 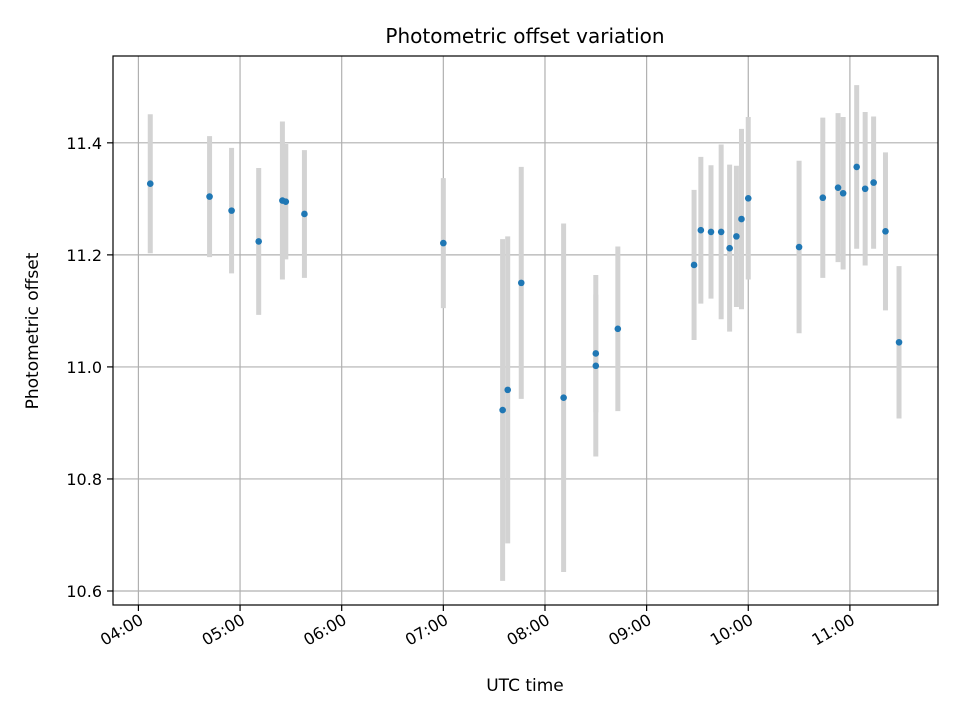 What do you see at coordinates (524, 36) in the screenshot?
I see `chart-title: Photometric offset variation` at bounding box center [524, 36].